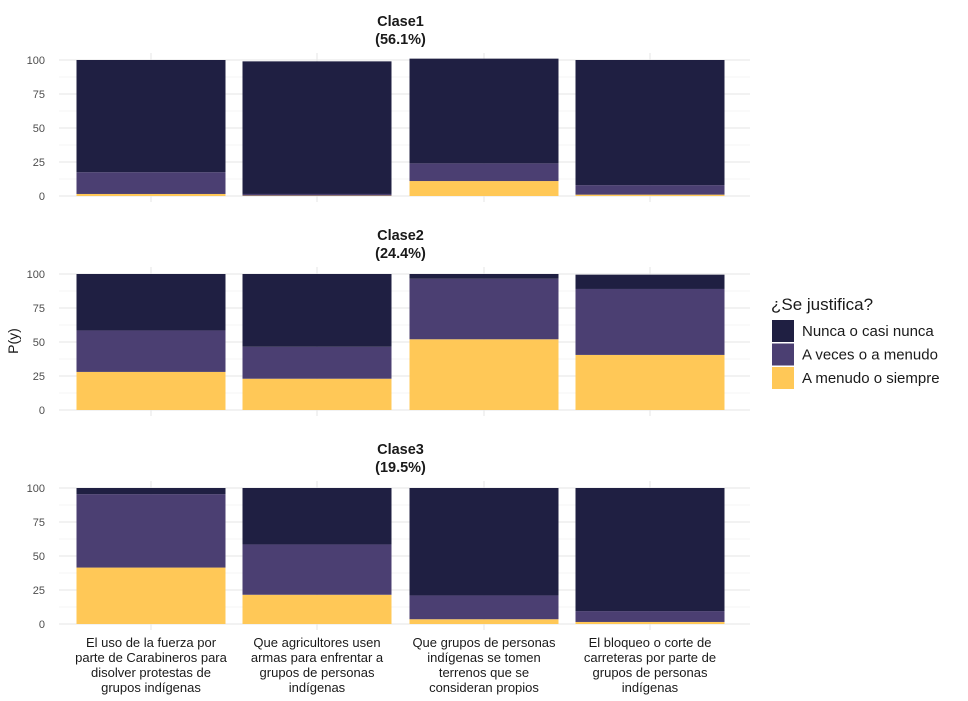 Image resolution: width=968 pixels, height=701 pixels. I want to click on legend-label: A veces o a menudo, so click(870, 355).